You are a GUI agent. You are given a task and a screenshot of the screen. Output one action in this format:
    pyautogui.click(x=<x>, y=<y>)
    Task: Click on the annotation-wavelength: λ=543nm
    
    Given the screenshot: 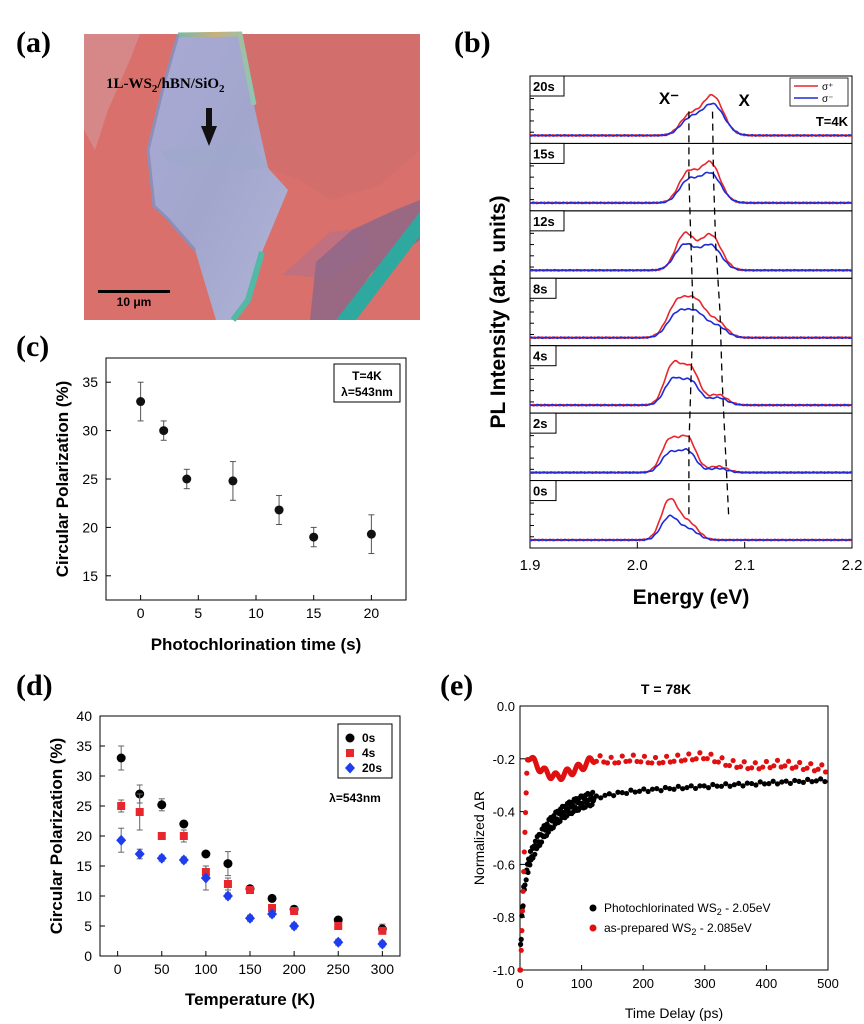 What is the action you would take?
    pyautogui.click(x=355, y=798)
    